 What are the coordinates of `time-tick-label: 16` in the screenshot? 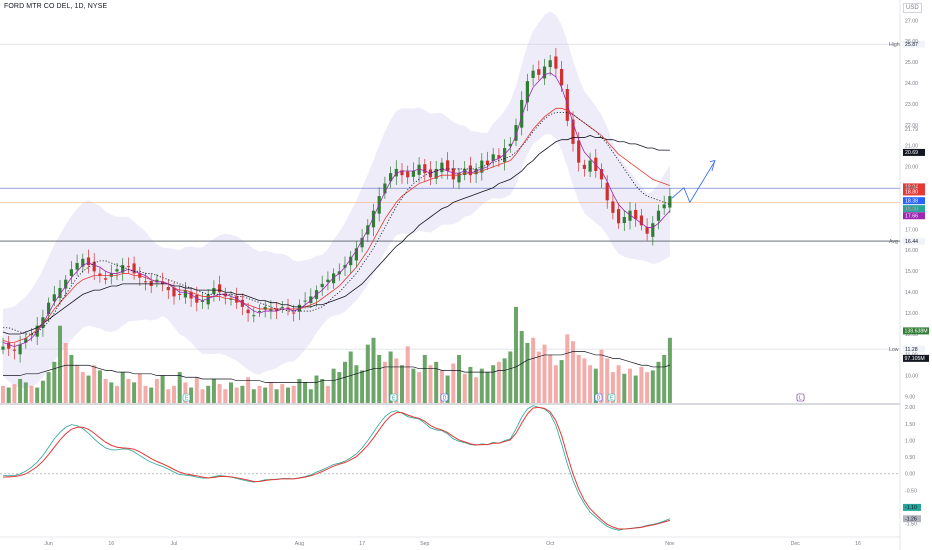 It's located at (111, 544).